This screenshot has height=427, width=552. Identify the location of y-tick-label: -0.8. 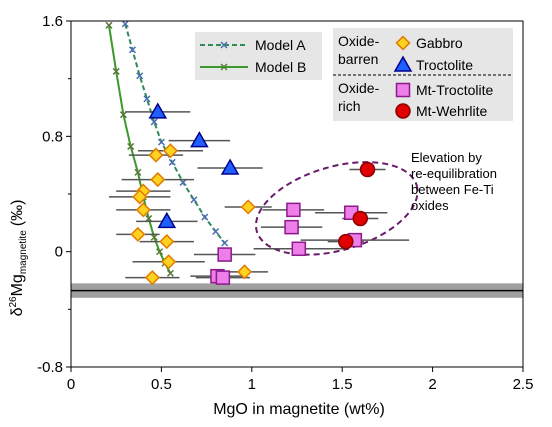
(50, 367).